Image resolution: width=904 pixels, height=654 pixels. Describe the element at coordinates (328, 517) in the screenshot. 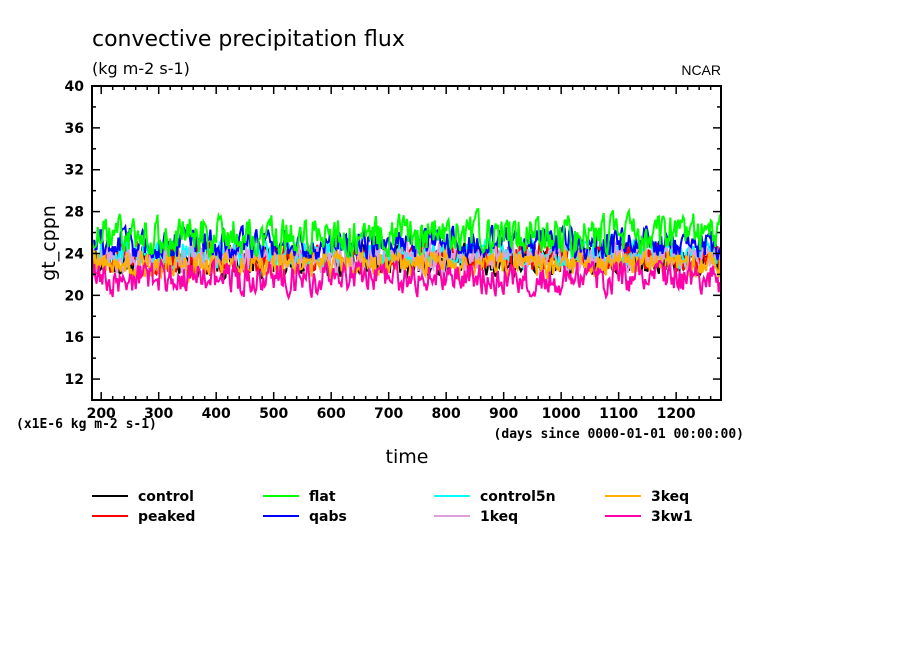

I see `legend-label: qabs` at that location.